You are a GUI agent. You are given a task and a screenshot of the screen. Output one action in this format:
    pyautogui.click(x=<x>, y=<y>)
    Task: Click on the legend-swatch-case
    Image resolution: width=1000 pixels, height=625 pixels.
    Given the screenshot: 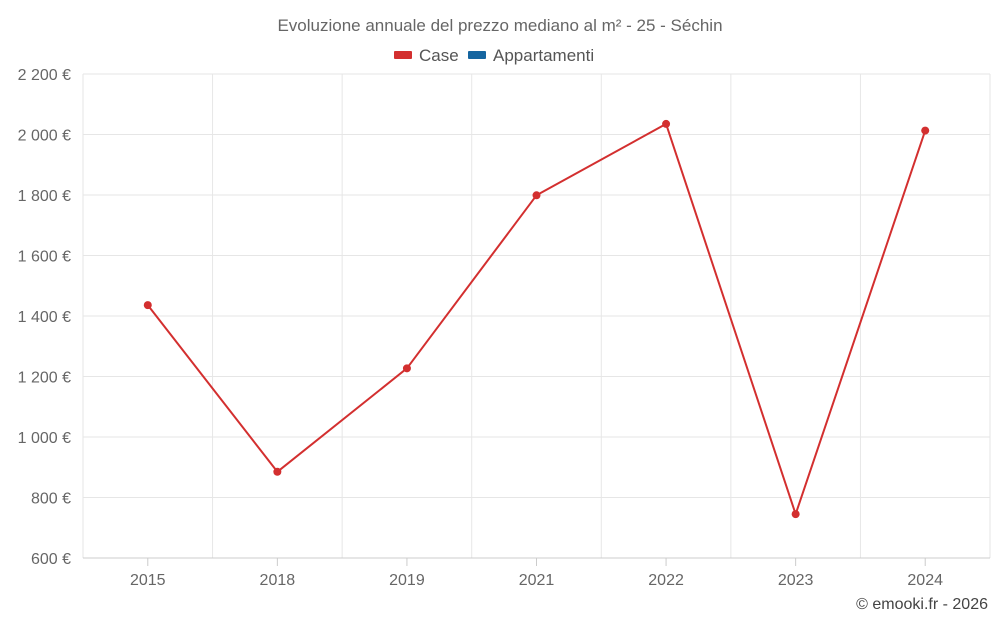 What is the action you would take?
    pyautogui.click(x=403, y=55)
    